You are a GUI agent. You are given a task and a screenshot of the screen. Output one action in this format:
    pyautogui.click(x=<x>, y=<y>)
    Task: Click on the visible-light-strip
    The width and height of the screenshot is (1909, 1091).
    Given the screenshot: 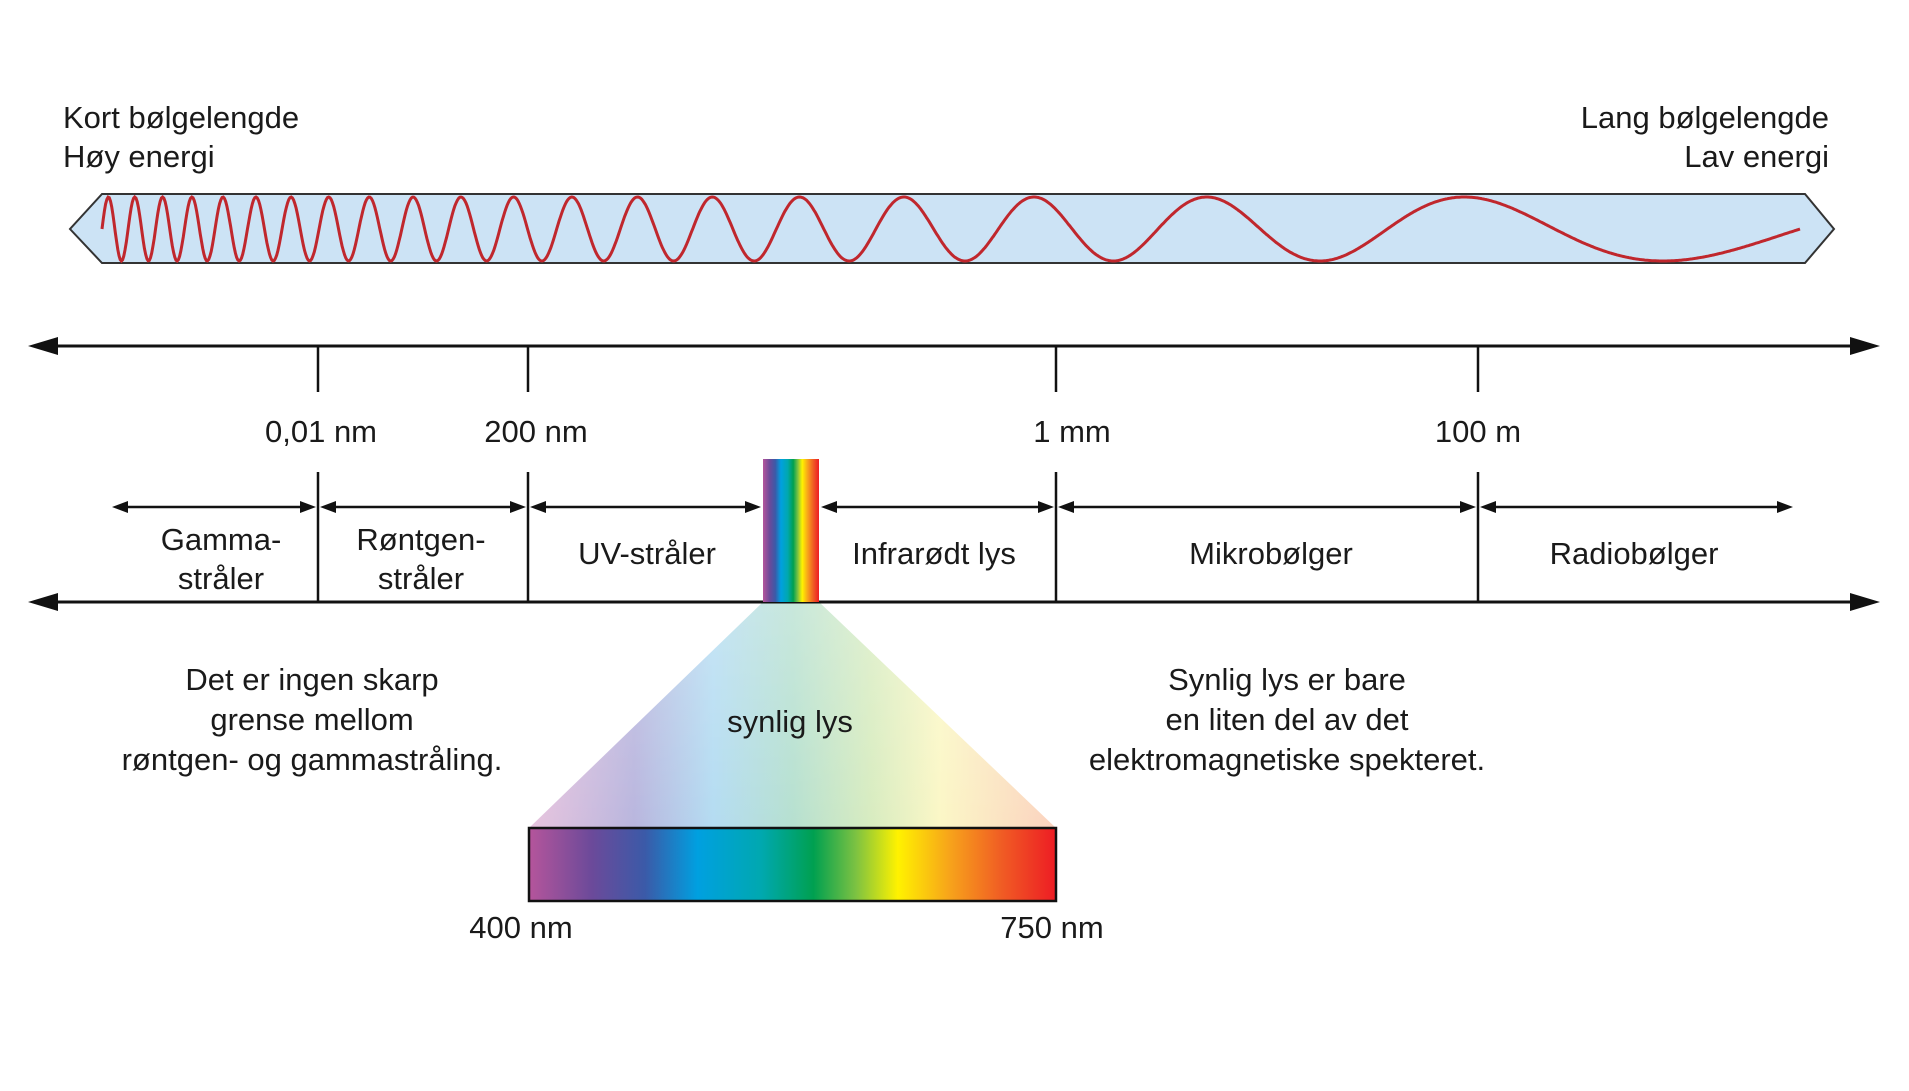 What is the action you would take?
    pyautogui.click(x=791, y=530)
    